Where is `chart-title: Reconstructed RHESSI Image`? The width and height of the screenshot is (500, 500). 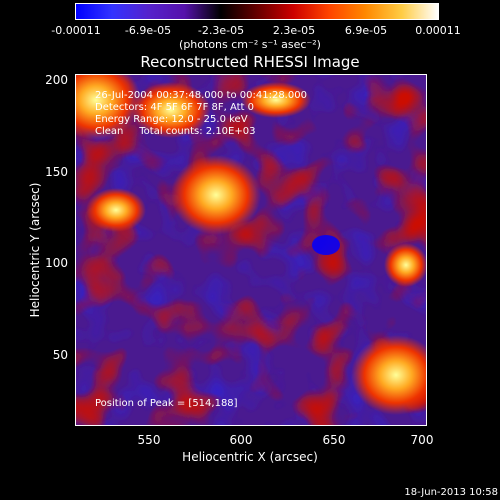 chart-title: Reconstructed RHESSI Image is located at coordinates (250, 62).